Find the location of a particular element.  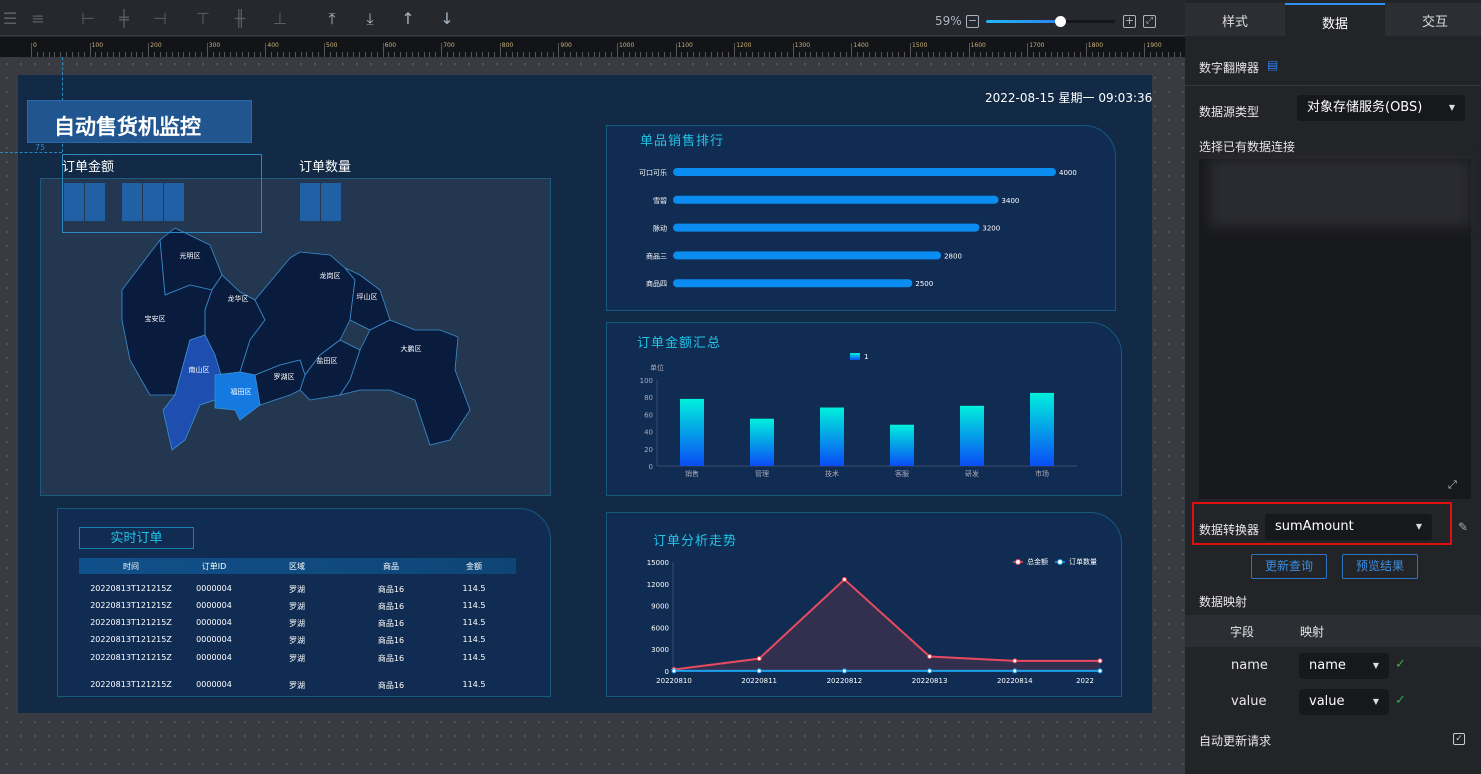

x-tick-label: 20220814 is located at coordinates (1015, 681).